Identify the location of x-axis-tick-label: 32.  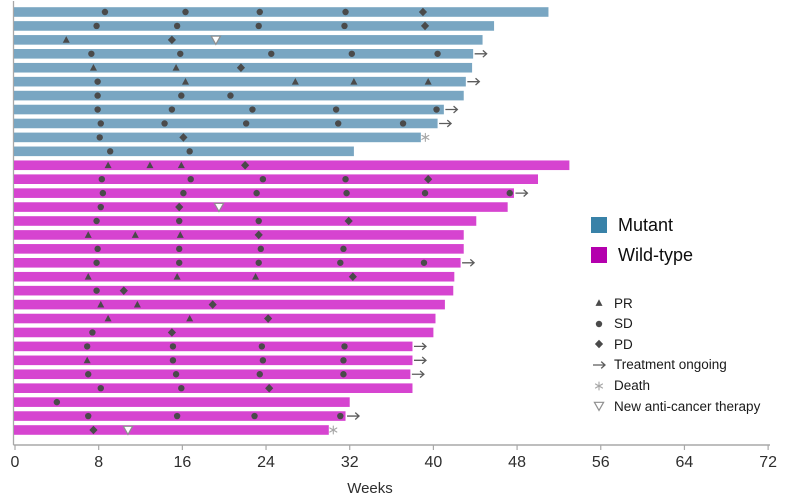
(350, 462).